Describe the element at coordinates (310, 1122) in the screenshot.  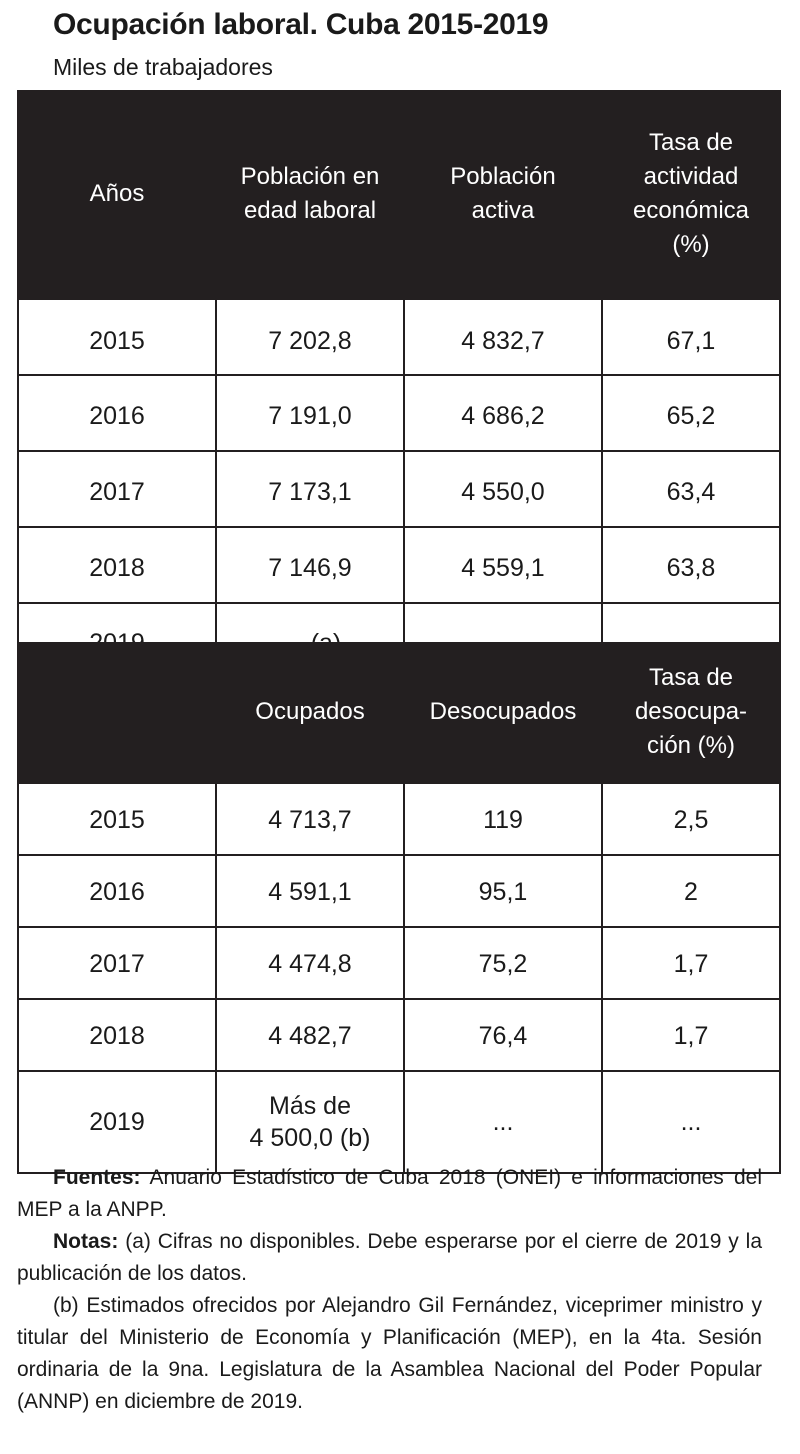
I see `value-cell: Más de 4 500,0 (b)` at that location.